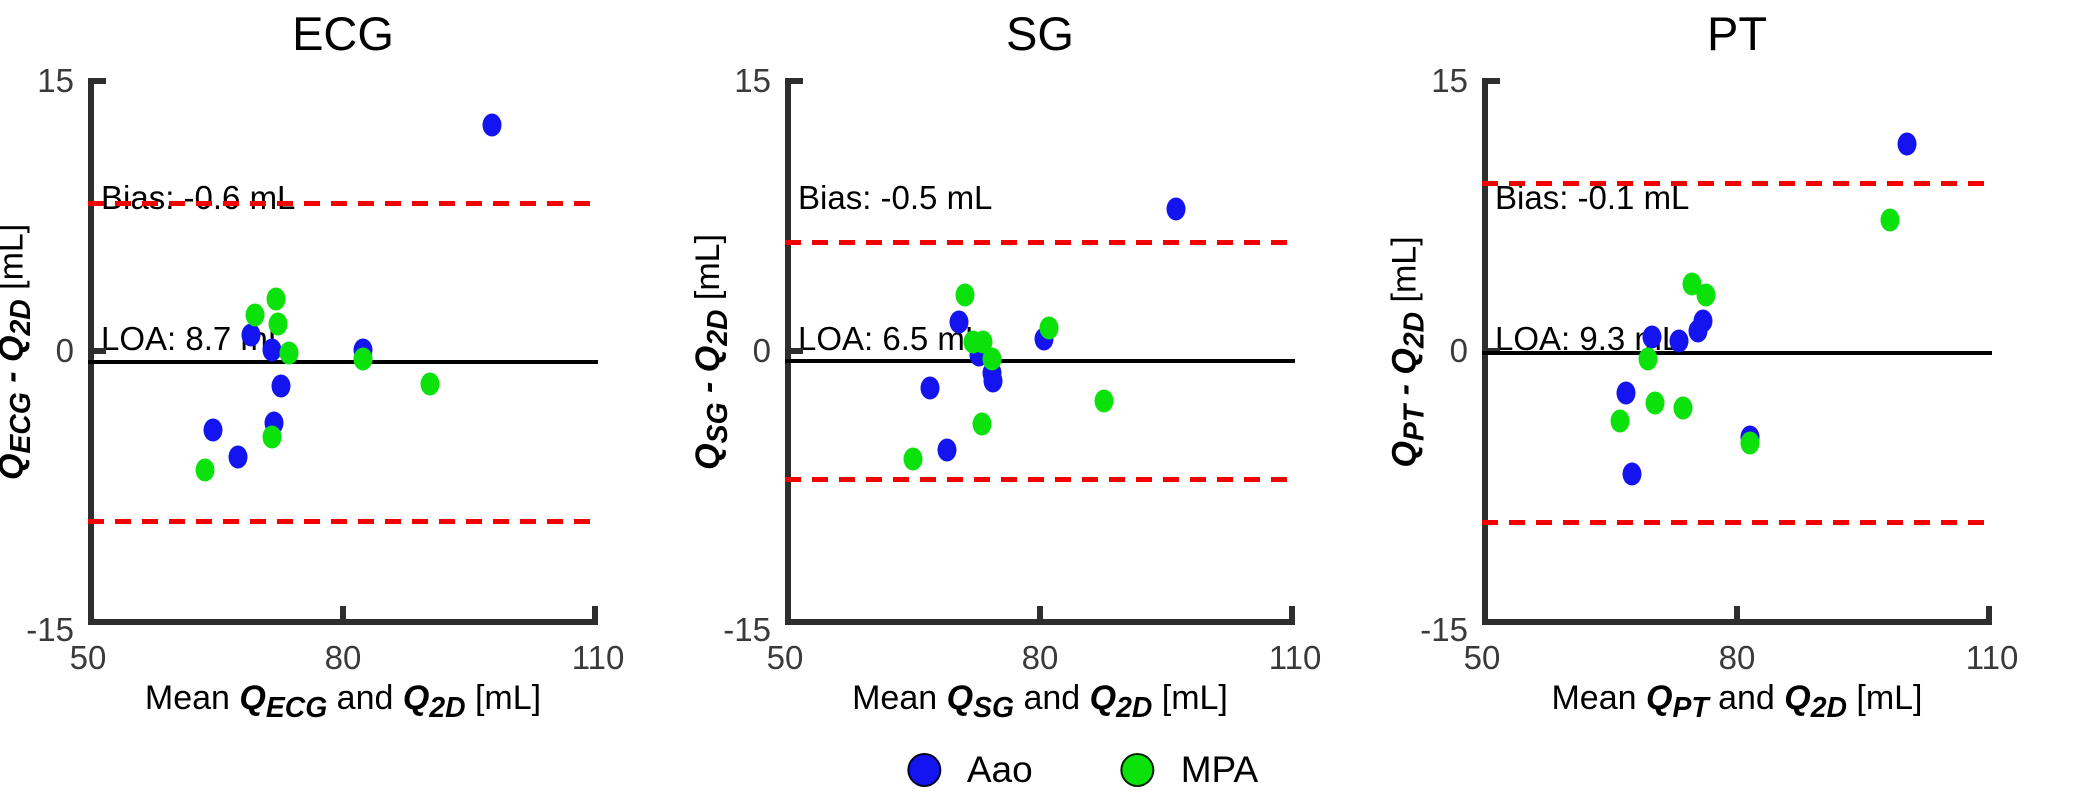  I want to click on x-axis-label: Mean QPT and Q2D [mL], so click(1737, 701).